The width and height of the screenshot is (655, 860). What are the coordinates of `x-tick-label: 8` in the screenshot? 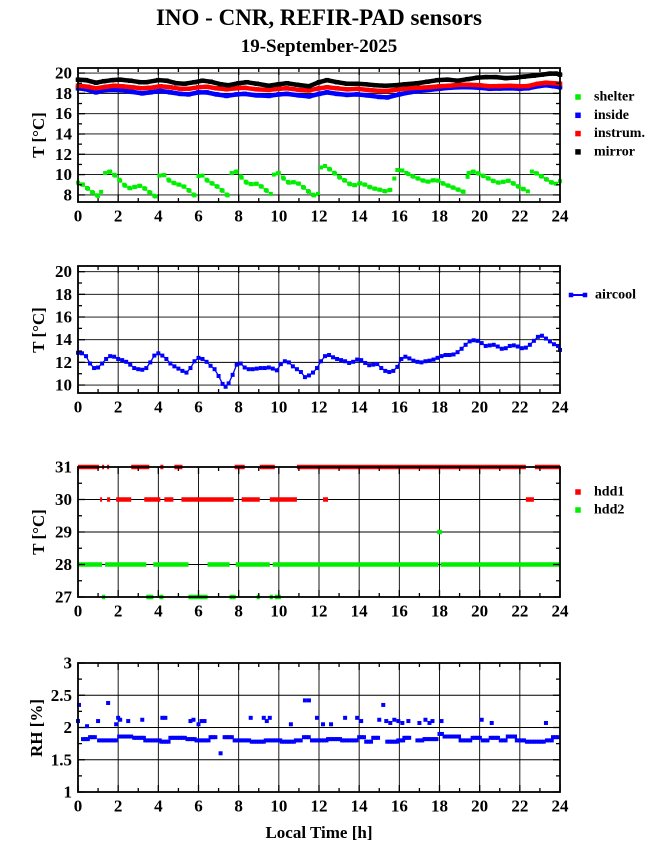 It's located at (238, 407).